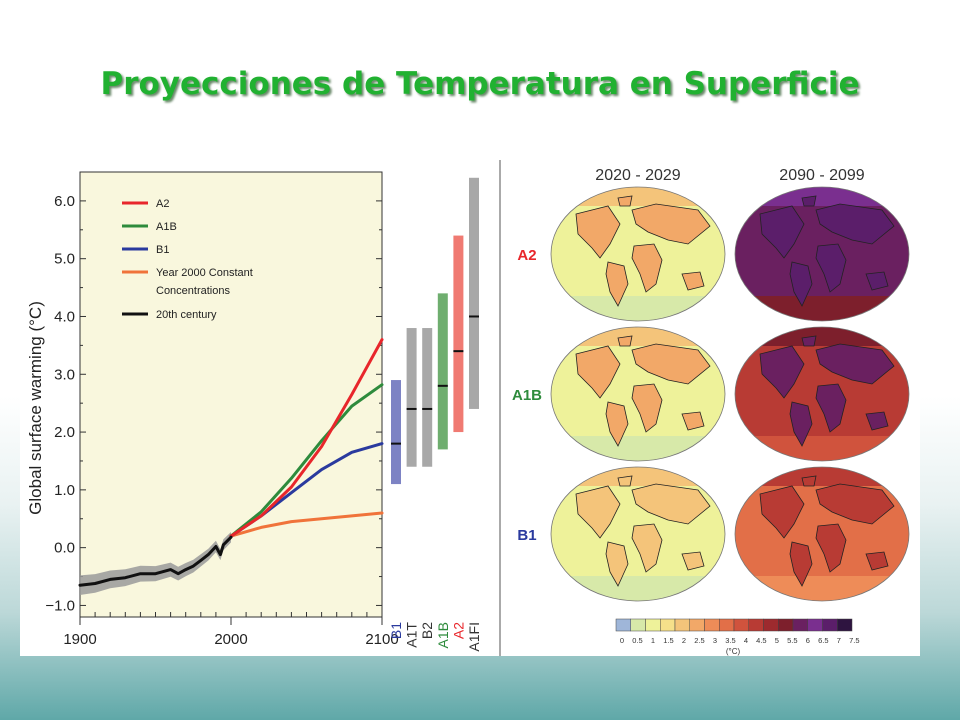 This screenshot has height=720, width=960. What do you see at coordinates (64, 432) in the screenshot?
I see `y-tick-label: 2.0` at bounding box center [64, 432].